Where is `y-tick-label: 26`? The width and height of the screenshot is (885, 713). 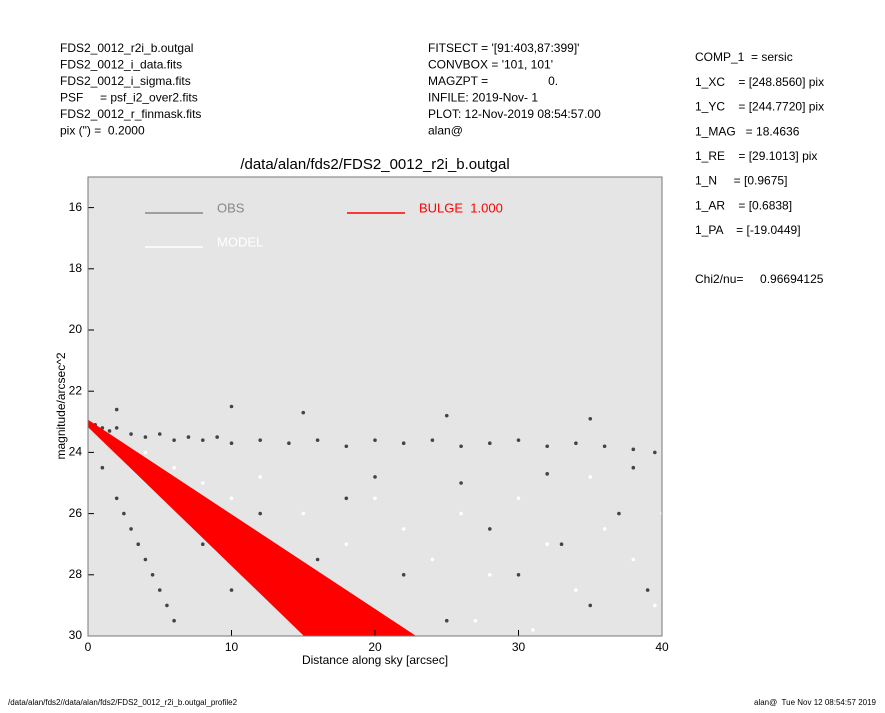 y-tick-label: 26 is located at coordinates (76, 513).